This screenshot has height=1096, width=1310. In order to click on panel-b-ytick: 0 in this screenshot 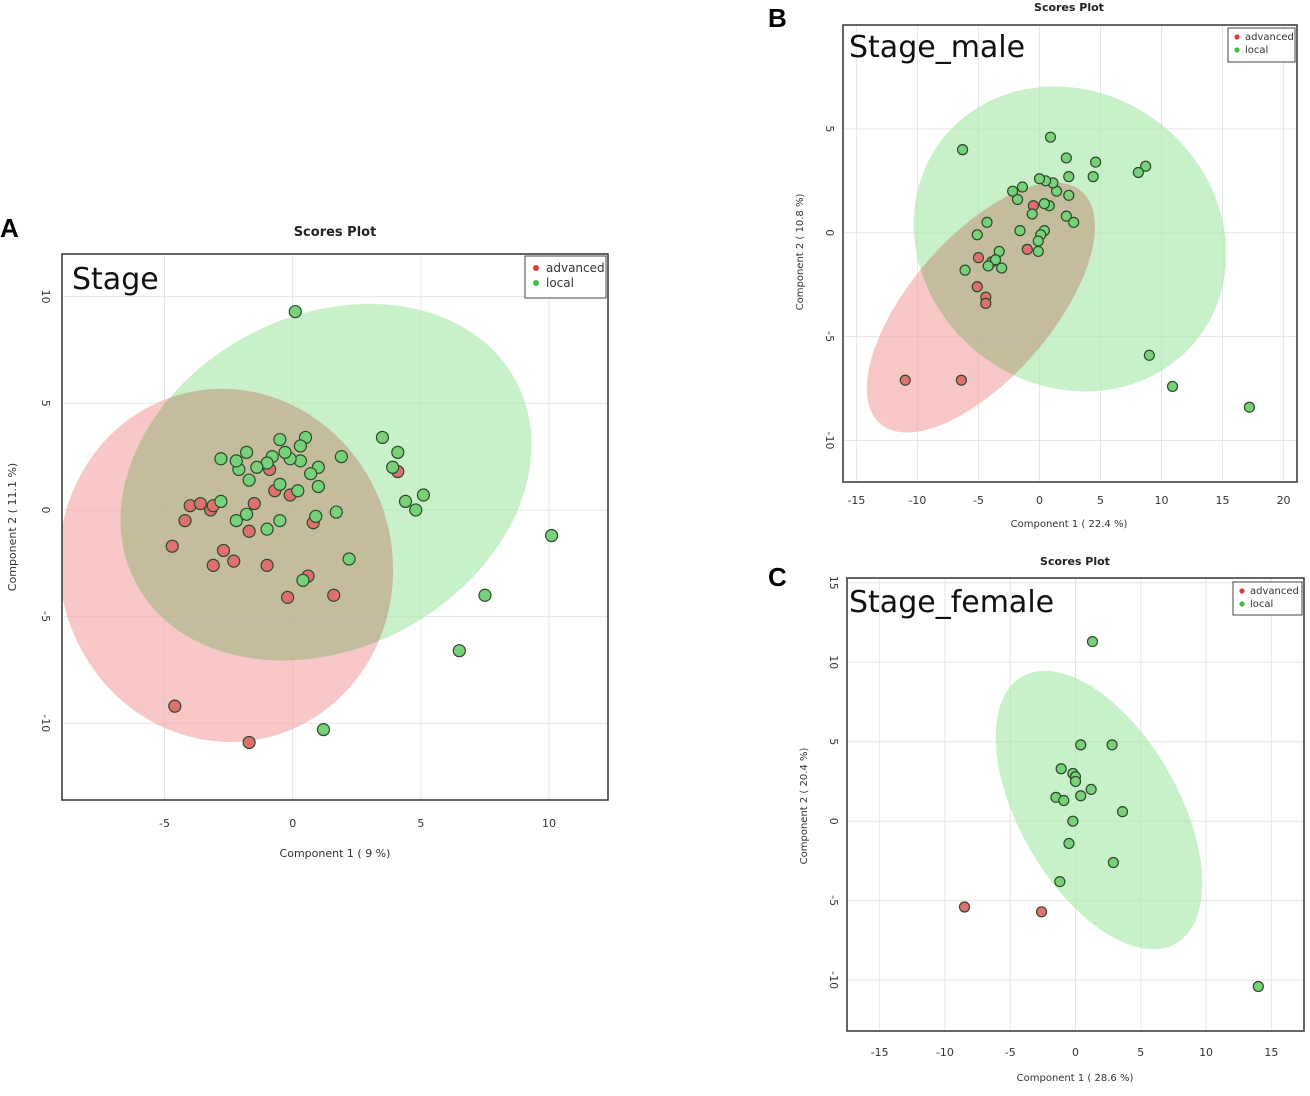, I will do `click(829, 232)`.